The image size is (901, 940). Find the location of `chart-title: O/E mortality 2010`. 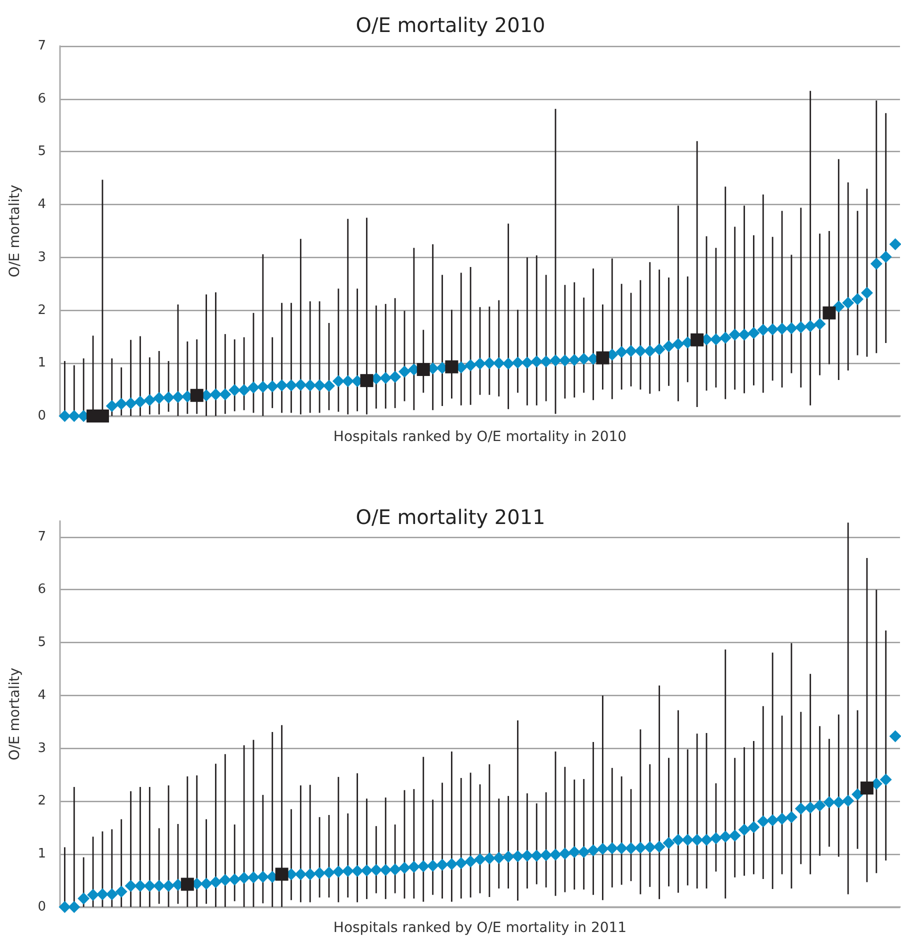

chart-title: O/E mortality 2010 is located at coordinates (451, 25).